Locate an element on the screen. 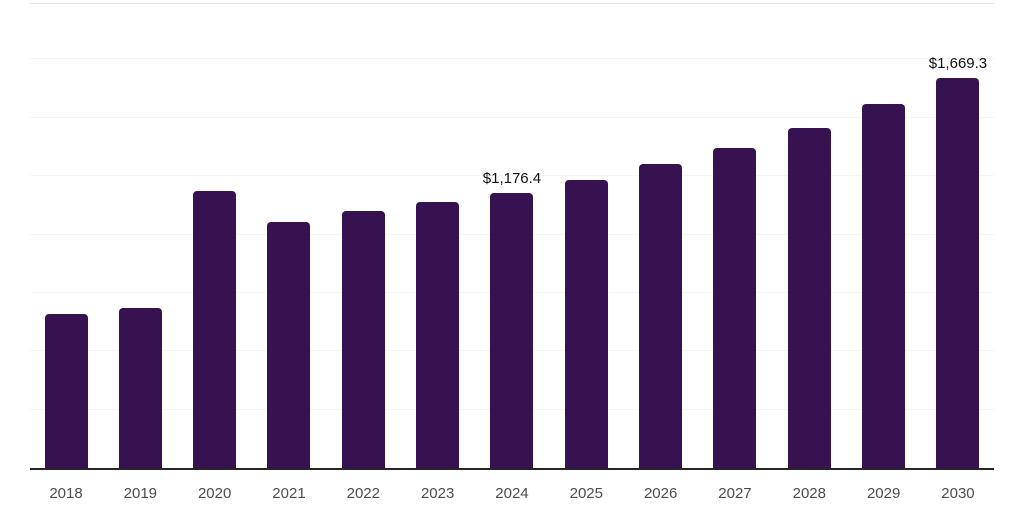 Image resolution: width=1024 pixels, height=512 pixels. bar-2029 is located at coordinates (884, 286).